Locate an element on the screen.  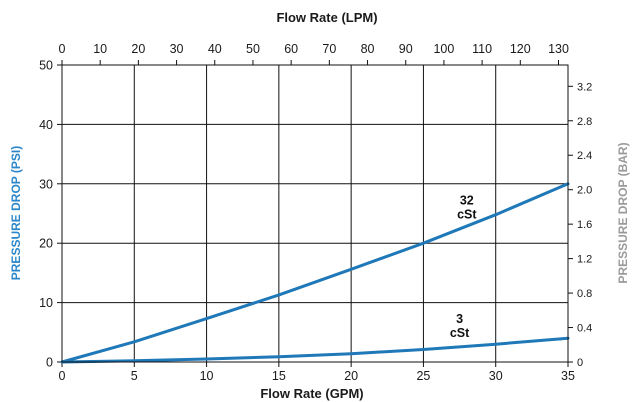
top-tick-label: 20 is located at coordinates (138, 49).